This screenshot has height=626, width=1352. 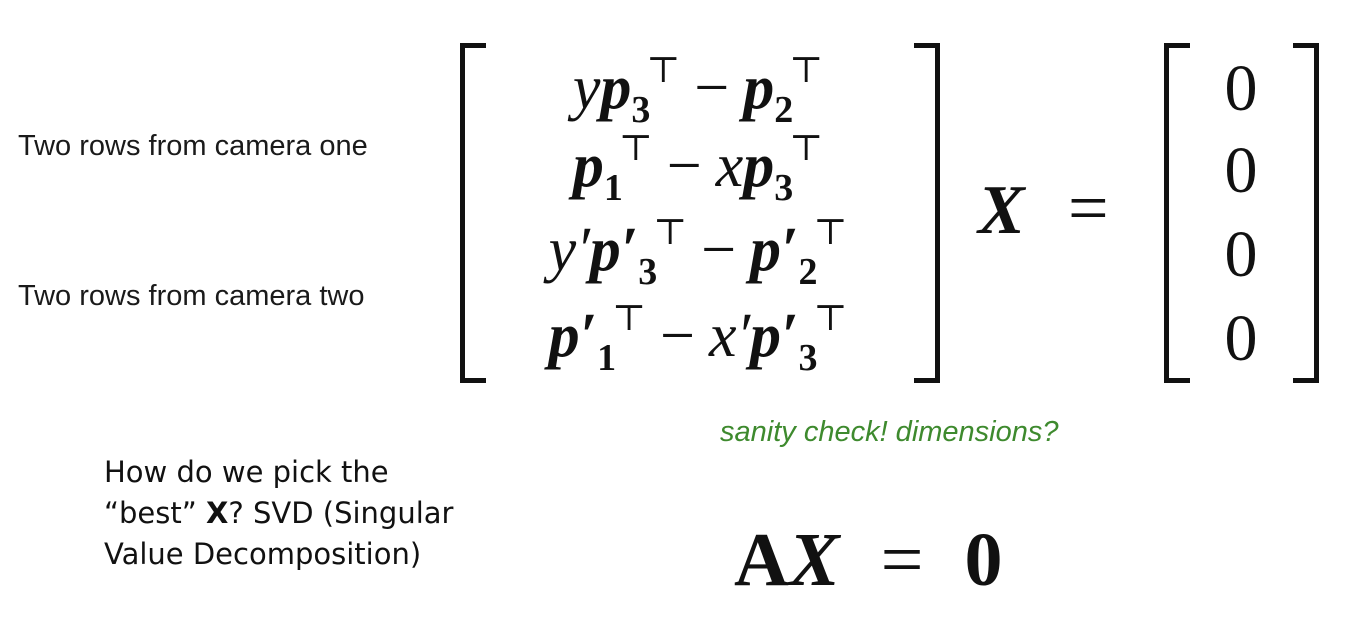 I want to click on matrix-row: yp3⊤ − p2⊤, so click(x=698, y=90).